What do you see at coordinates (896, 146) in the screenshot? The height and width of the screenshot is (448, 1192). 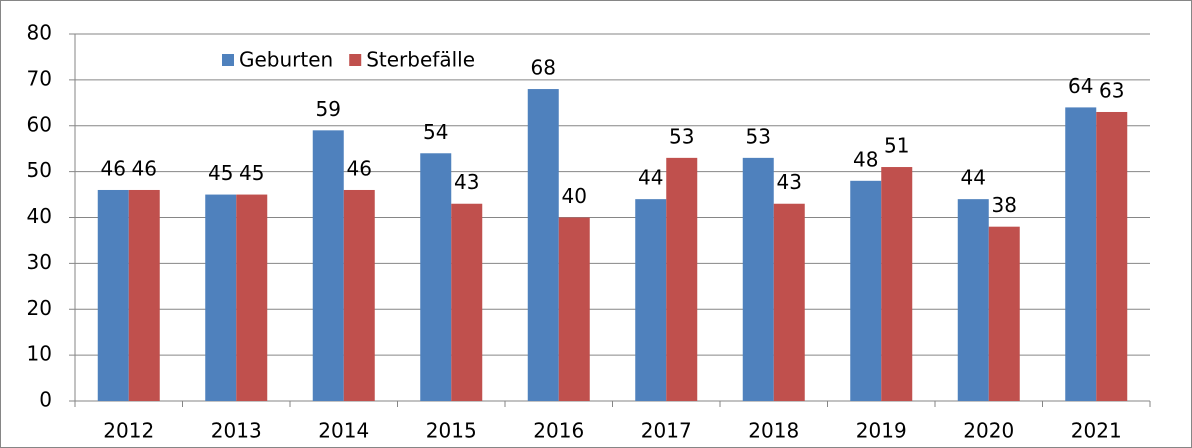 I see `data-label: 51` at bounding box center [896, 146].